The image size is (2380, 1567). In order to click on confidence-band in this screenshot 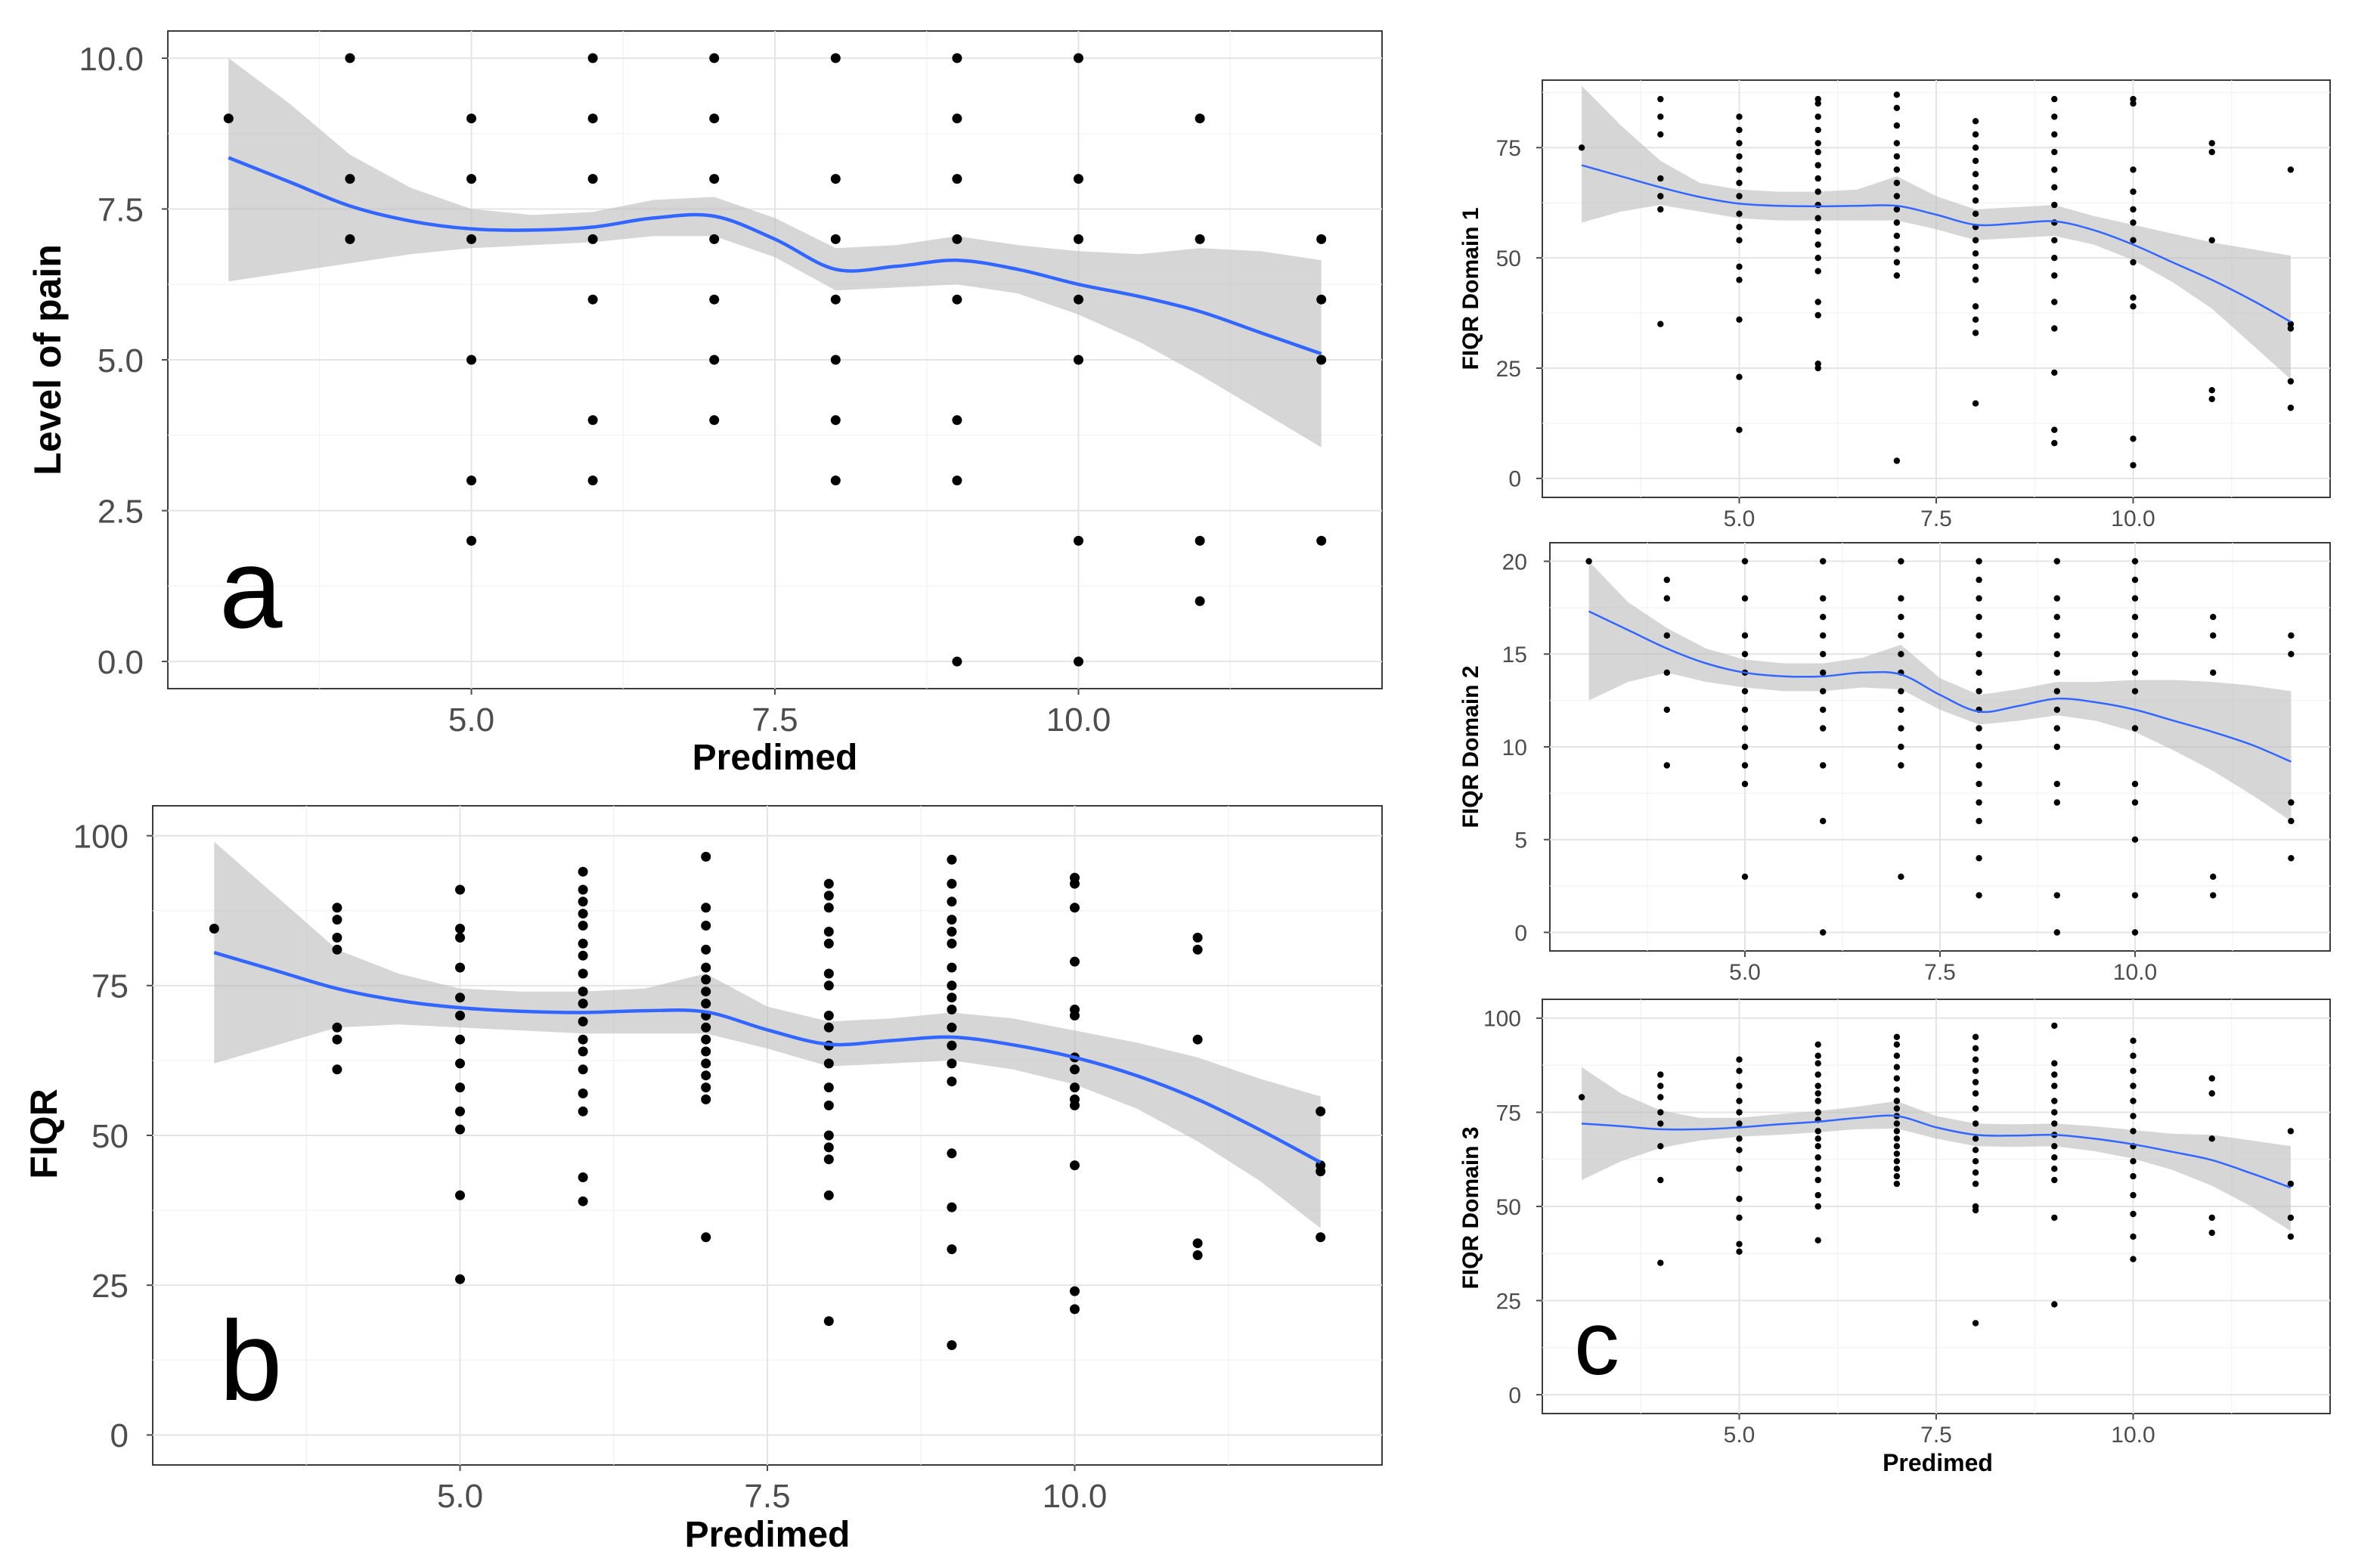, I will do `click(1936, 1149)`.